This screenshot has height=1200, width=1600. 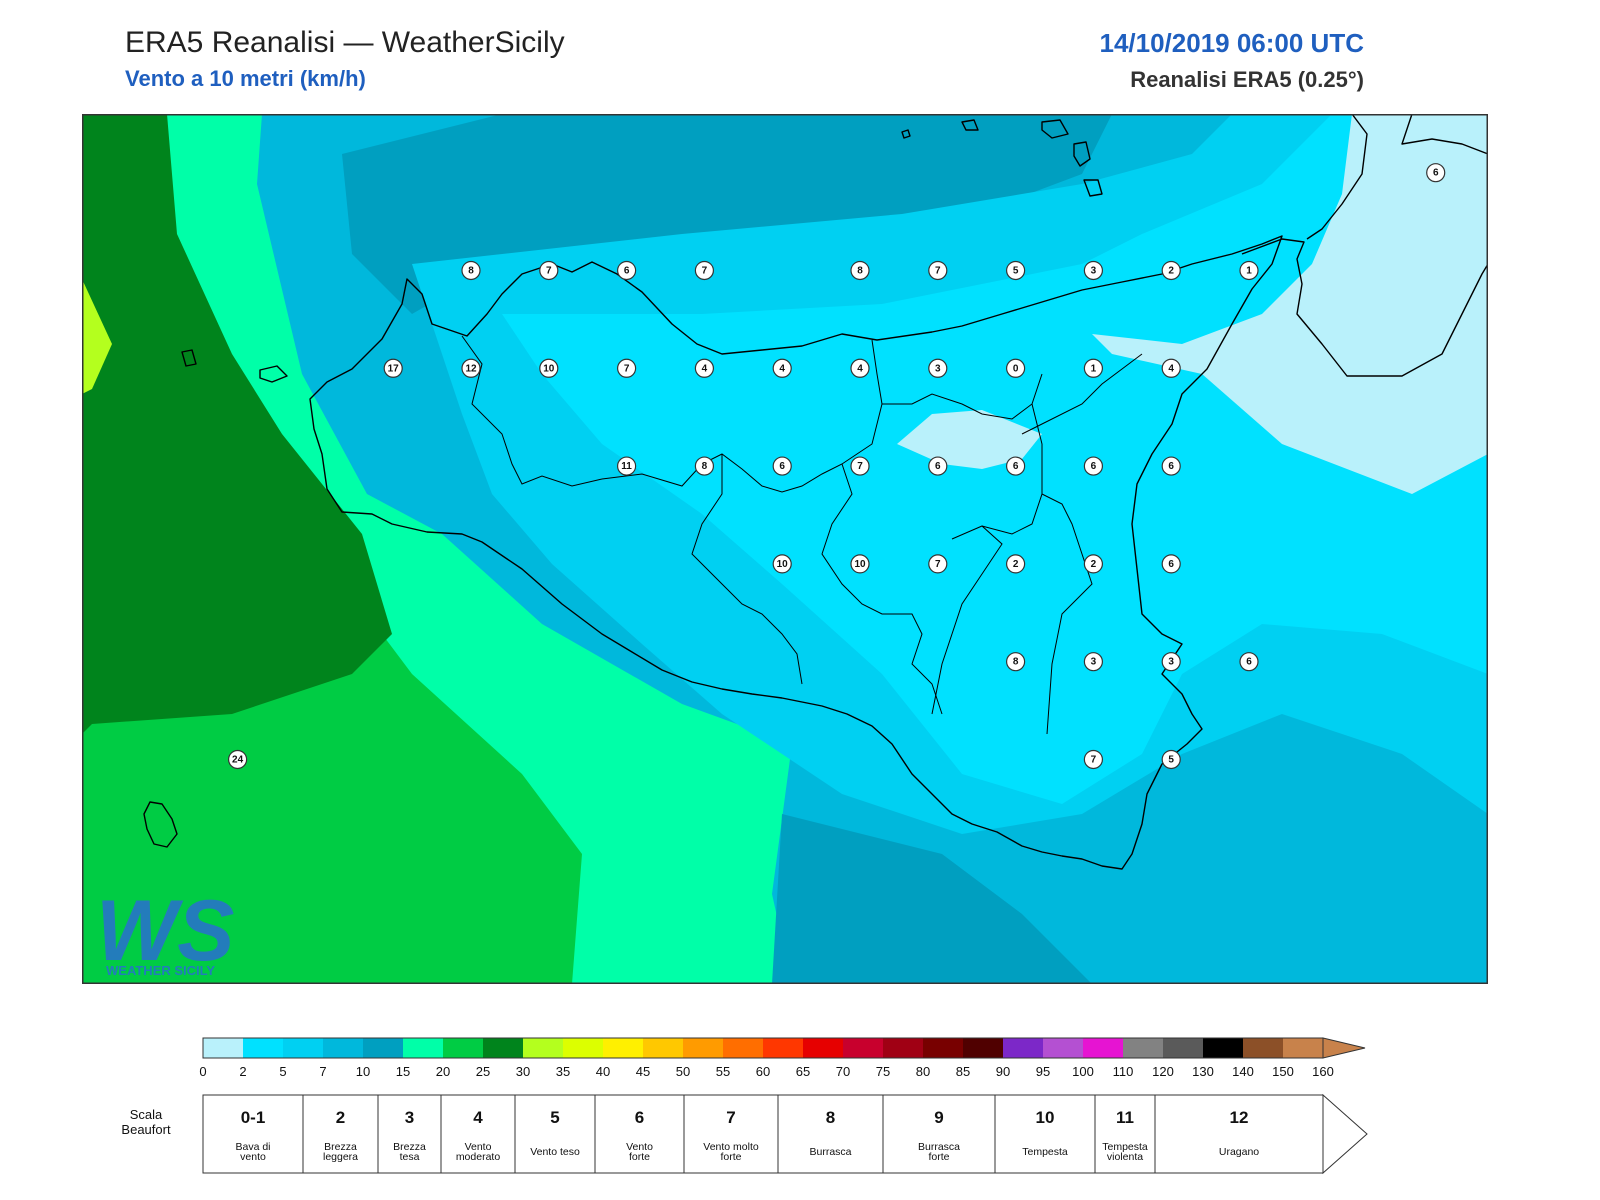 What do you see at coordinates (245, 78) in the screenshot?
I see `map-subtitle: Vento a 10 metri (km/h)` at bounding box center [245, 78].